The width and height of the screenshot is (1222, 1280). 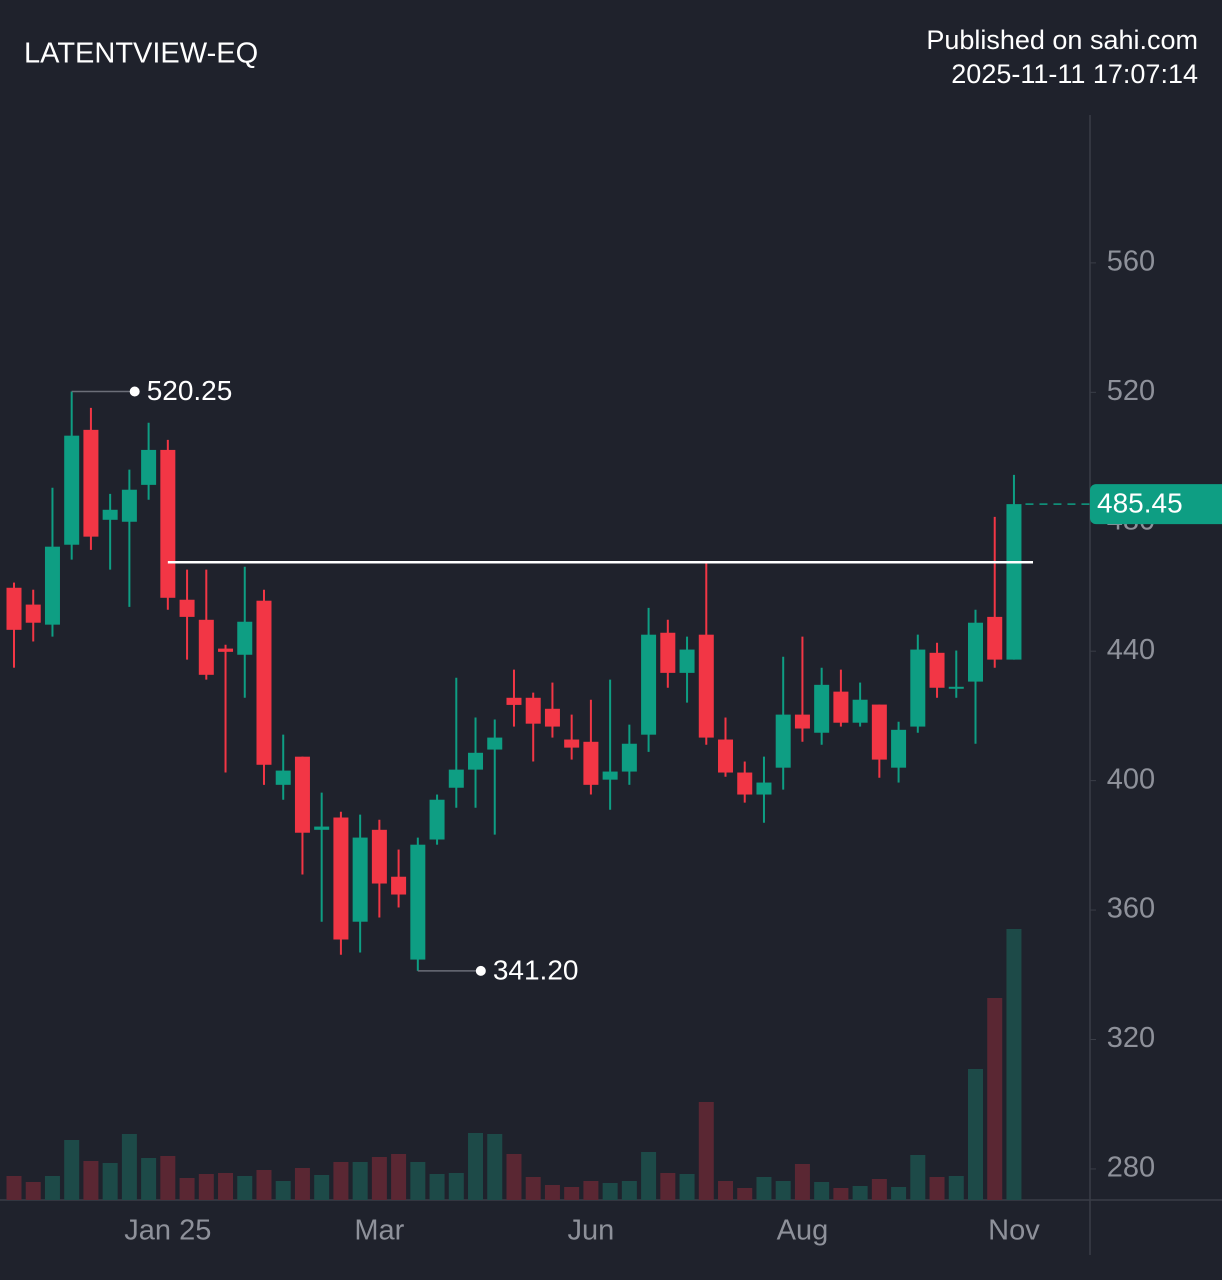 What do you see at coordinates (1131, 1168) in the screenshot?
I see `y-tick-label: 280` at bounding box center [1131, 1168].